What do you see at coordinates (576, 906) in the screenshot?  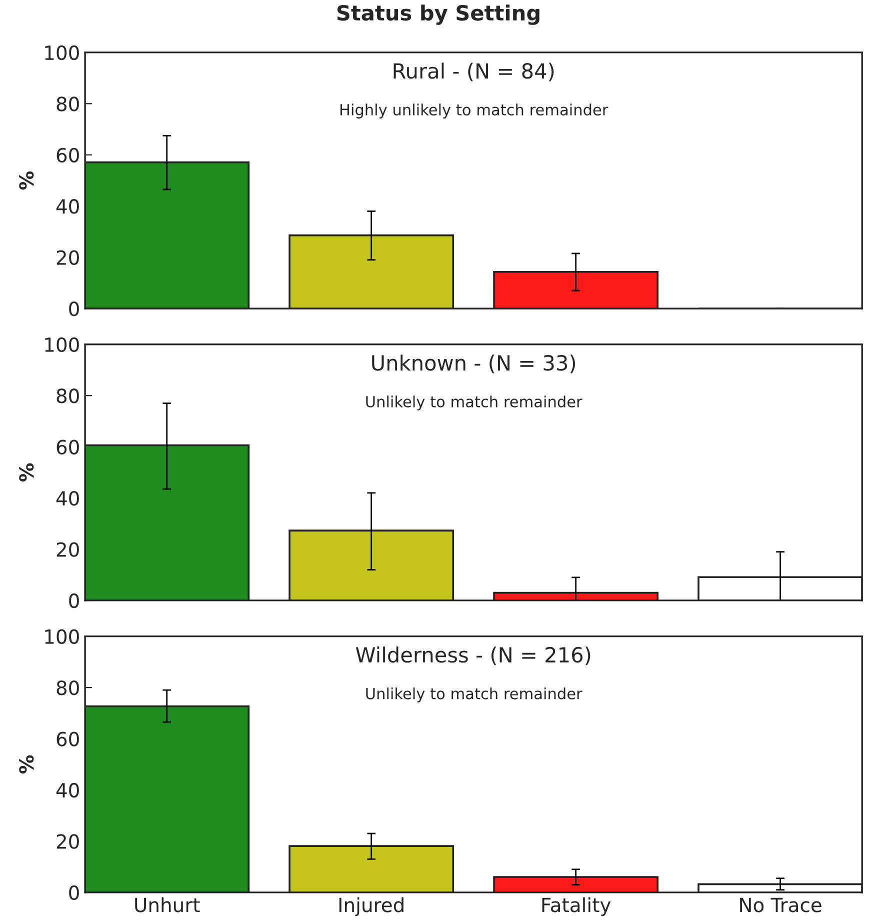 I see `x-tick-label: Fatality` at bounding box center [576, 906].